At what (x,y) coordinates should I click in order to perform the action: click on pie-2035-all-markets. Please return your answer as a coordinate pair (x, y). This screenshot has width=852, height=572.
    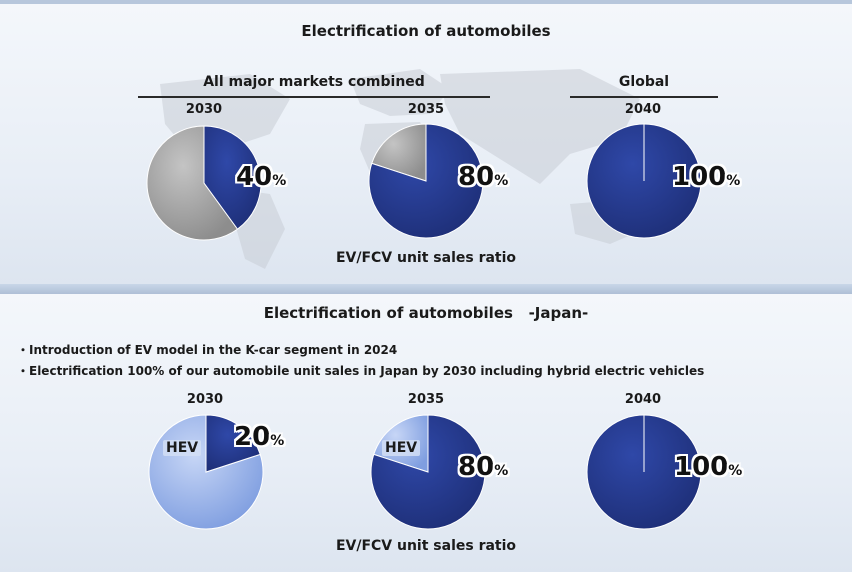
    Looking at the image, I should click on (426, 181).